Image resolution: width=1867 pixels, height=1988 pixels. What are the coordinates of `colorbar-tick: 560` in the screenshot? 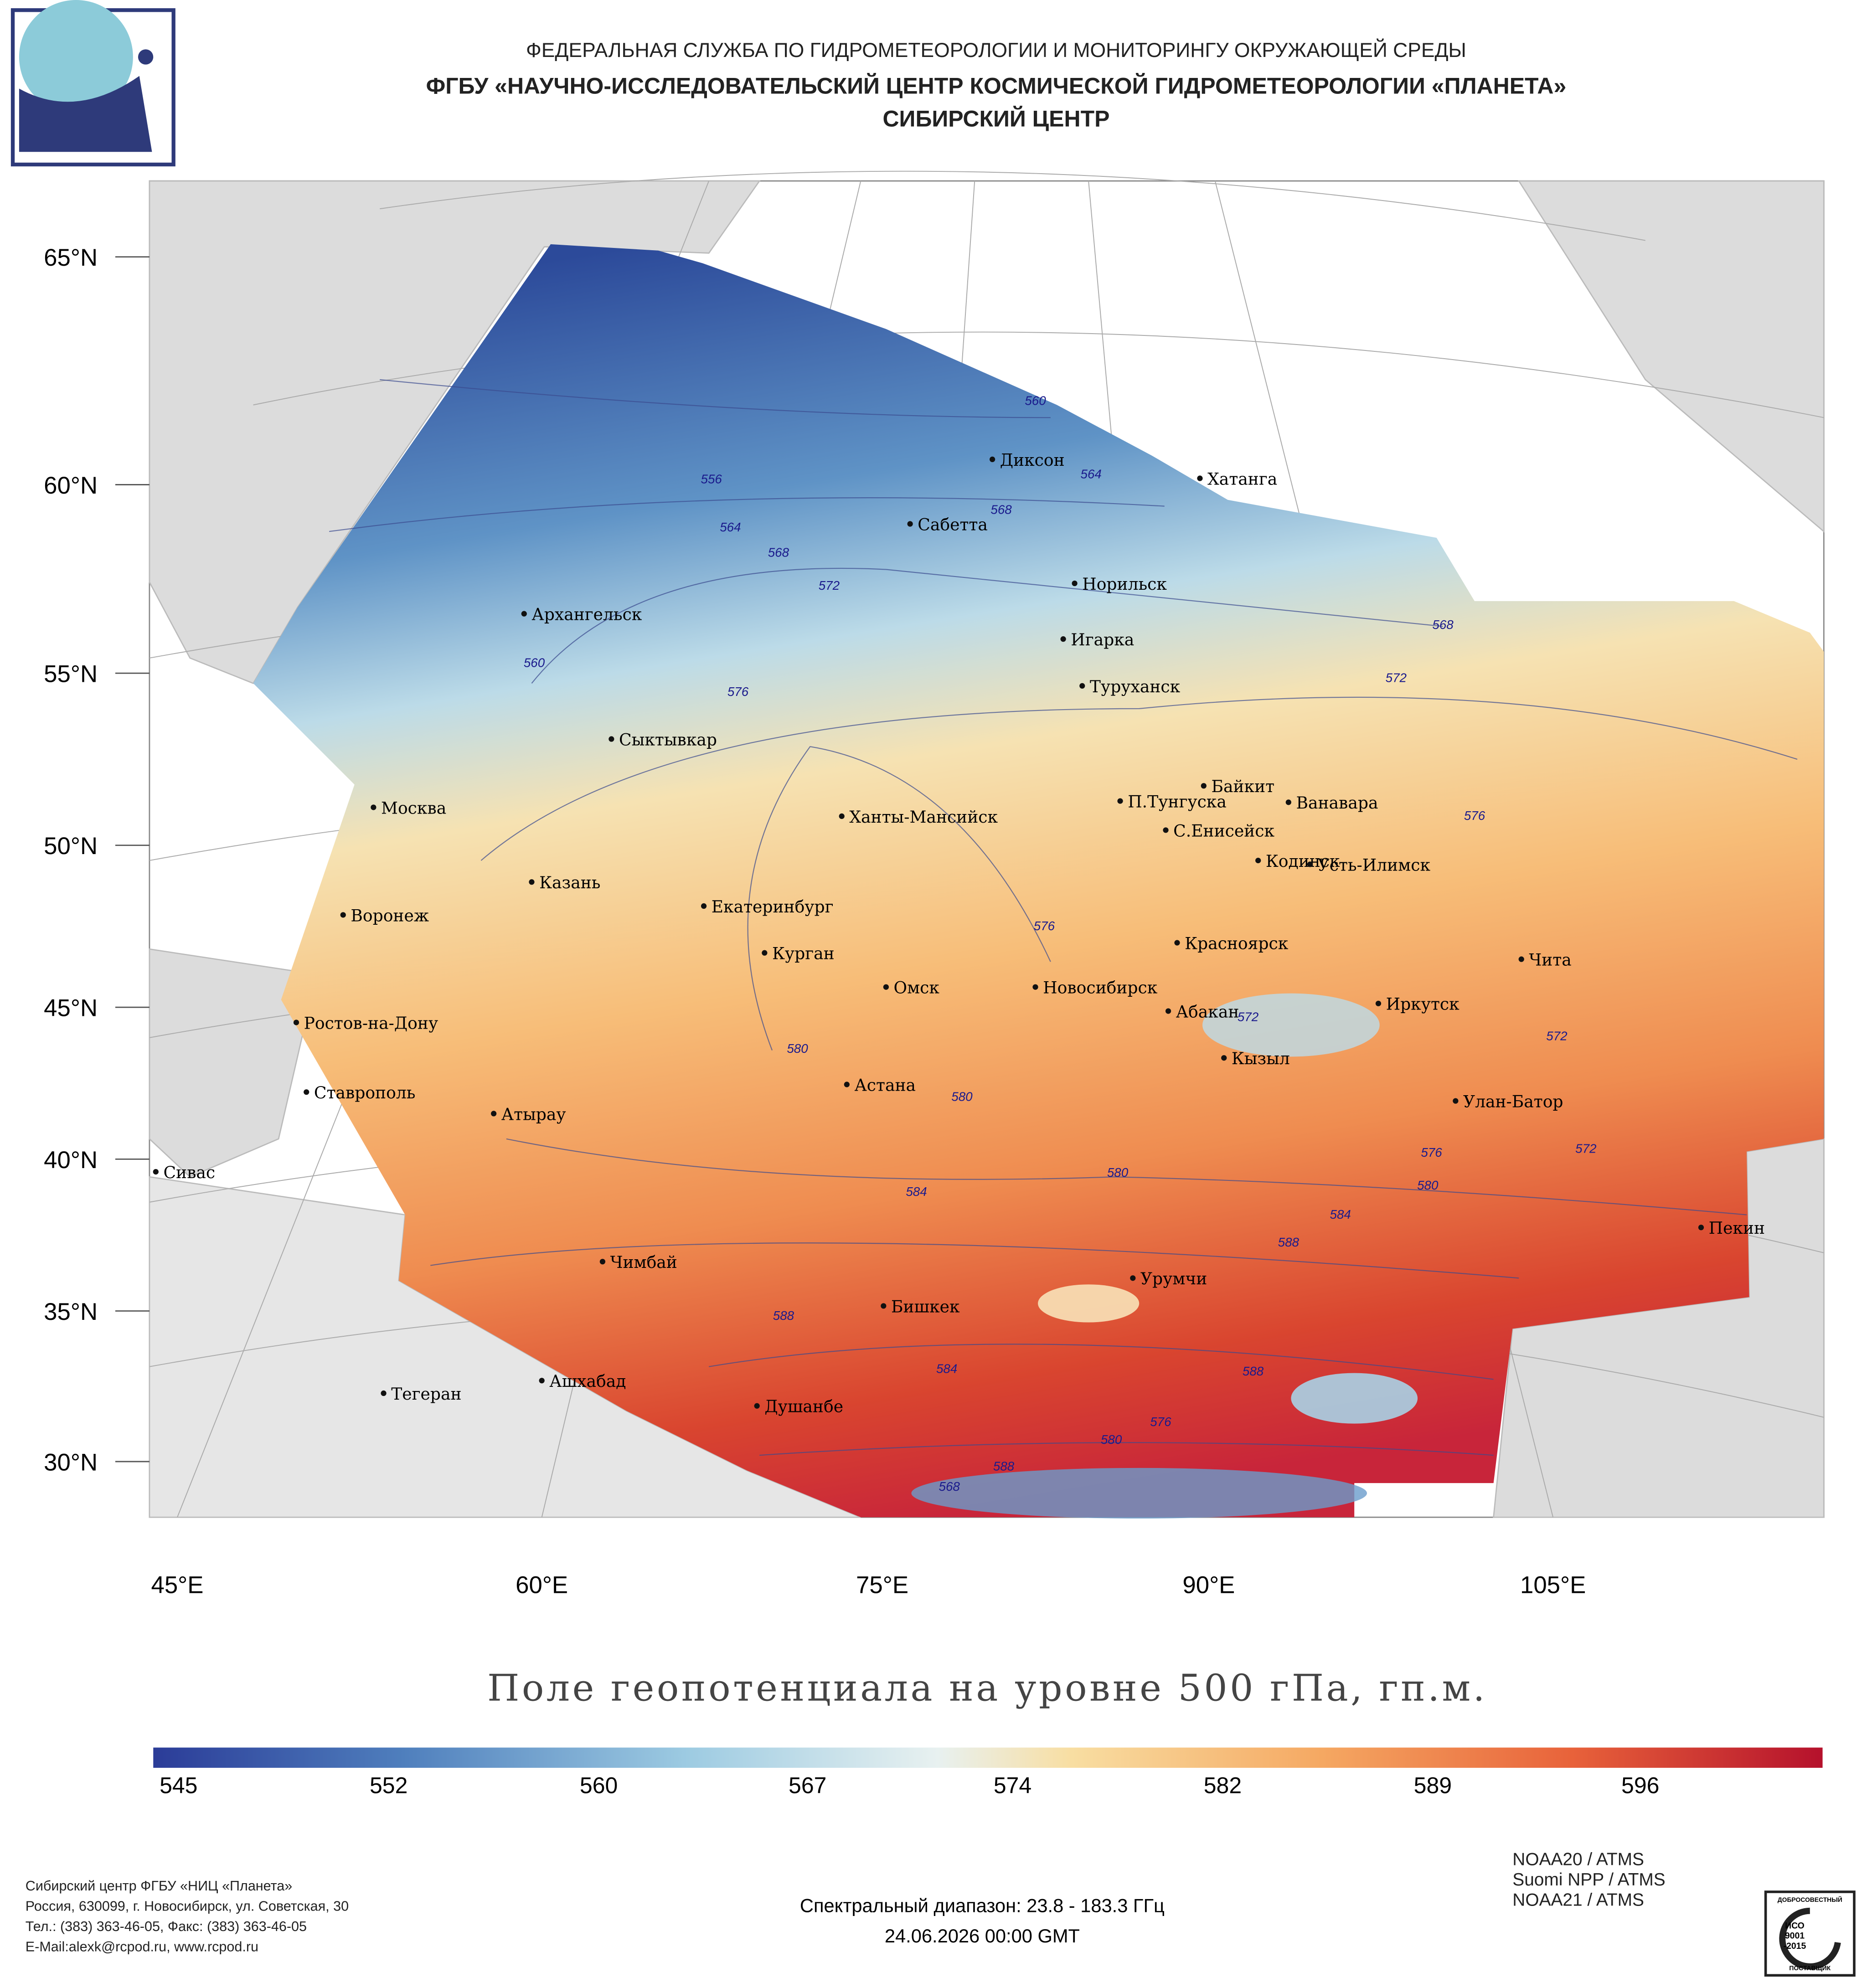 It's located at (599, 1785).